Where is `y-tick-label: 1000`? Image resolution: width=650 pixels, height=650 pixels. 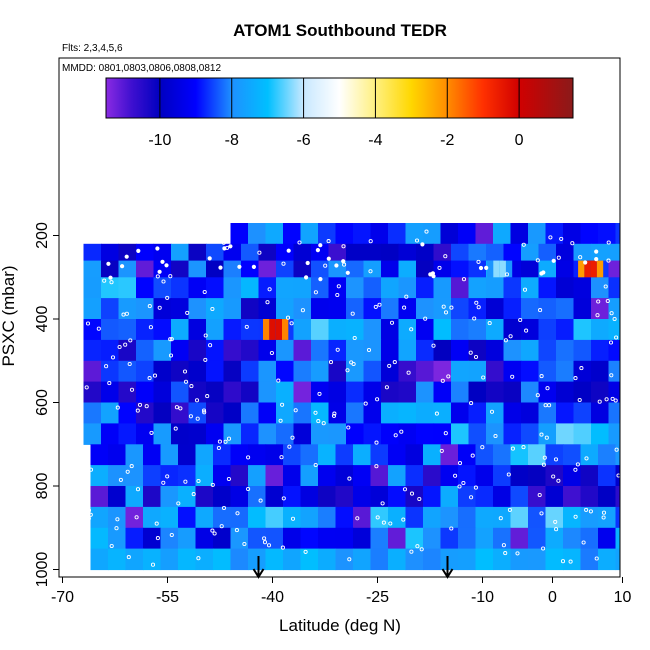
y-tick-label: 1000 is located at coordinates (42, 570).